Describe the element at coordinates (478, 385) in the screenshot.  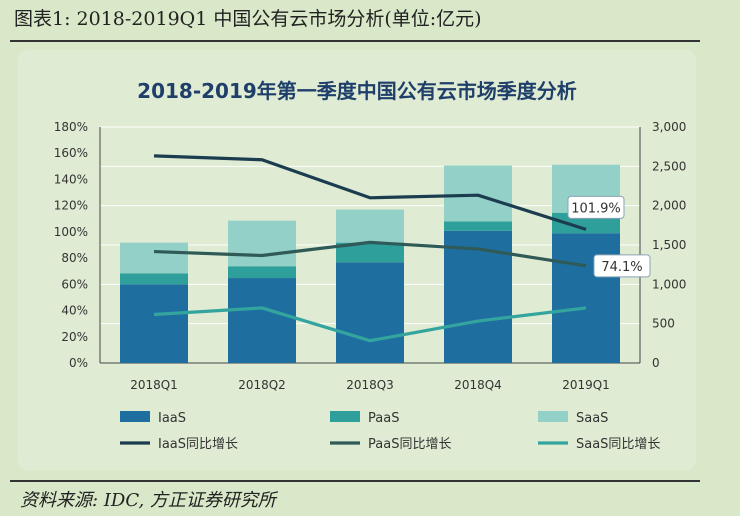
I see `x-tick-label: 2018Q4` at that location.